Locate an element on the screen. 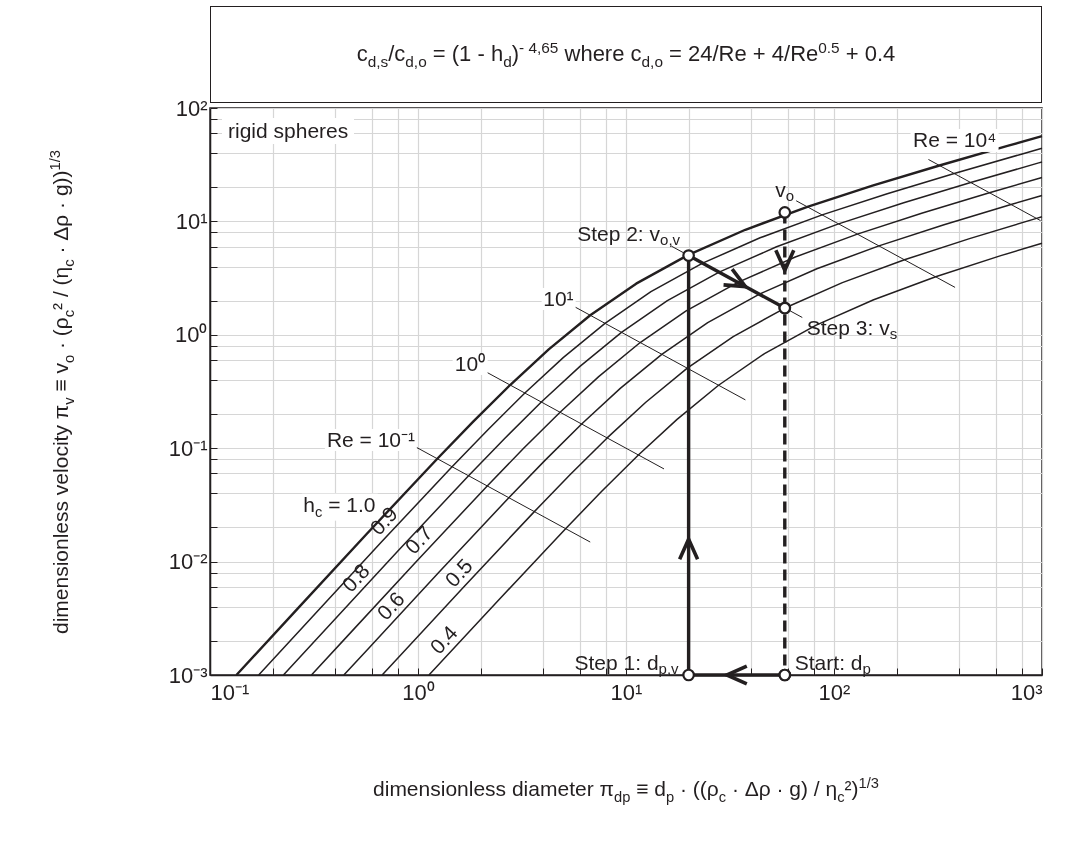  x-tick-label: 10³ is located at coordinates (1026, 692).